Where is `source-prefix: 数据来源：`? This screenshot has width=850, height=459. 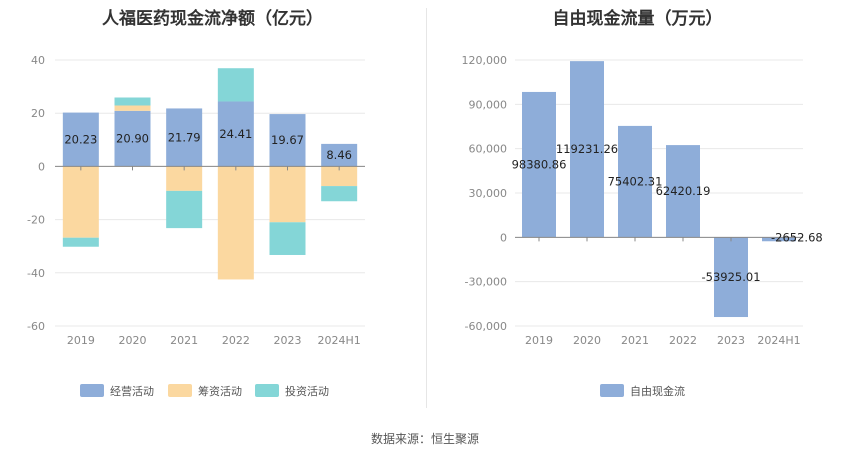
source-prefix: 数据来源： is located at coordinates (400, 439).